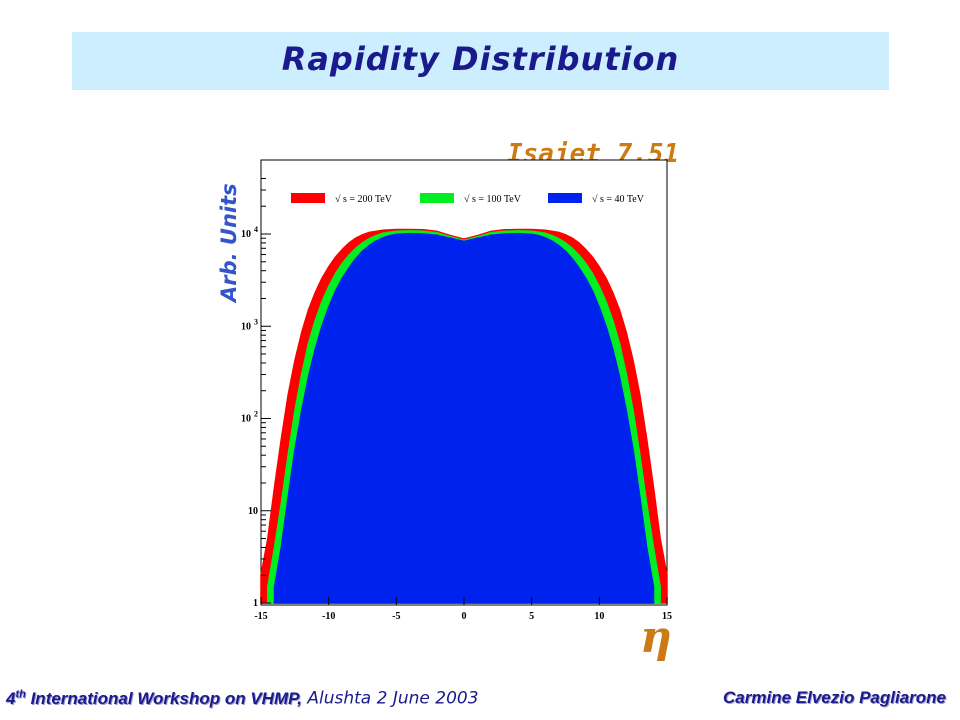 The width and height of the screenshot is (960, 720). Describe the element at coordinates (493, 199) in the screenshot. I see `legend-label-1: √ s = 100 TeV` at that location.